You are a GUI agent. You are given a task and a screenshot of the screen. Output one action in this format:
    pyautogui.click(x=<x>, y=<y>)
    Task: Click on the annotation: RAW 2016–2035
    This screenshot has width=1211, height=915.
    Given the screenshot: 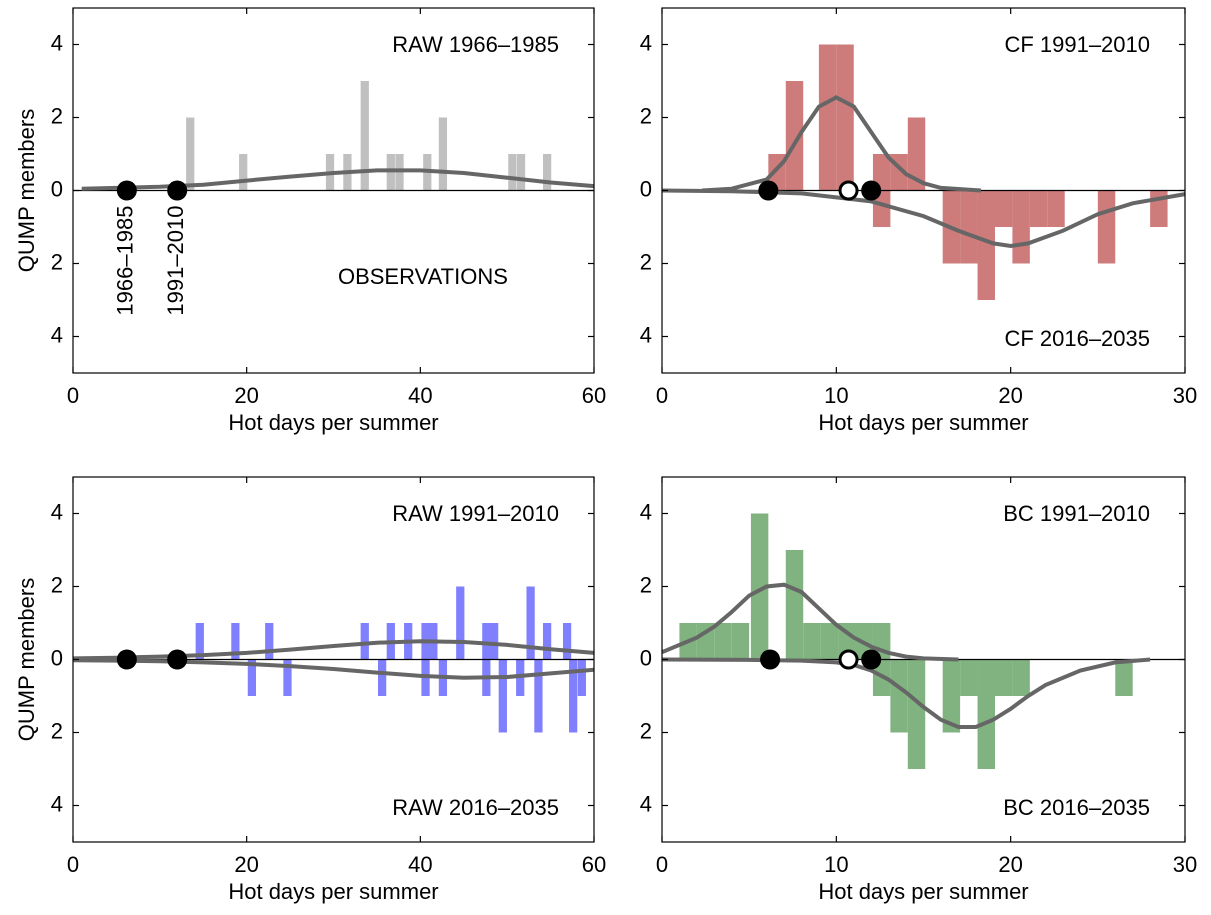 What is the action you would take?
    pyautogui.click(x=475, y=807)
    